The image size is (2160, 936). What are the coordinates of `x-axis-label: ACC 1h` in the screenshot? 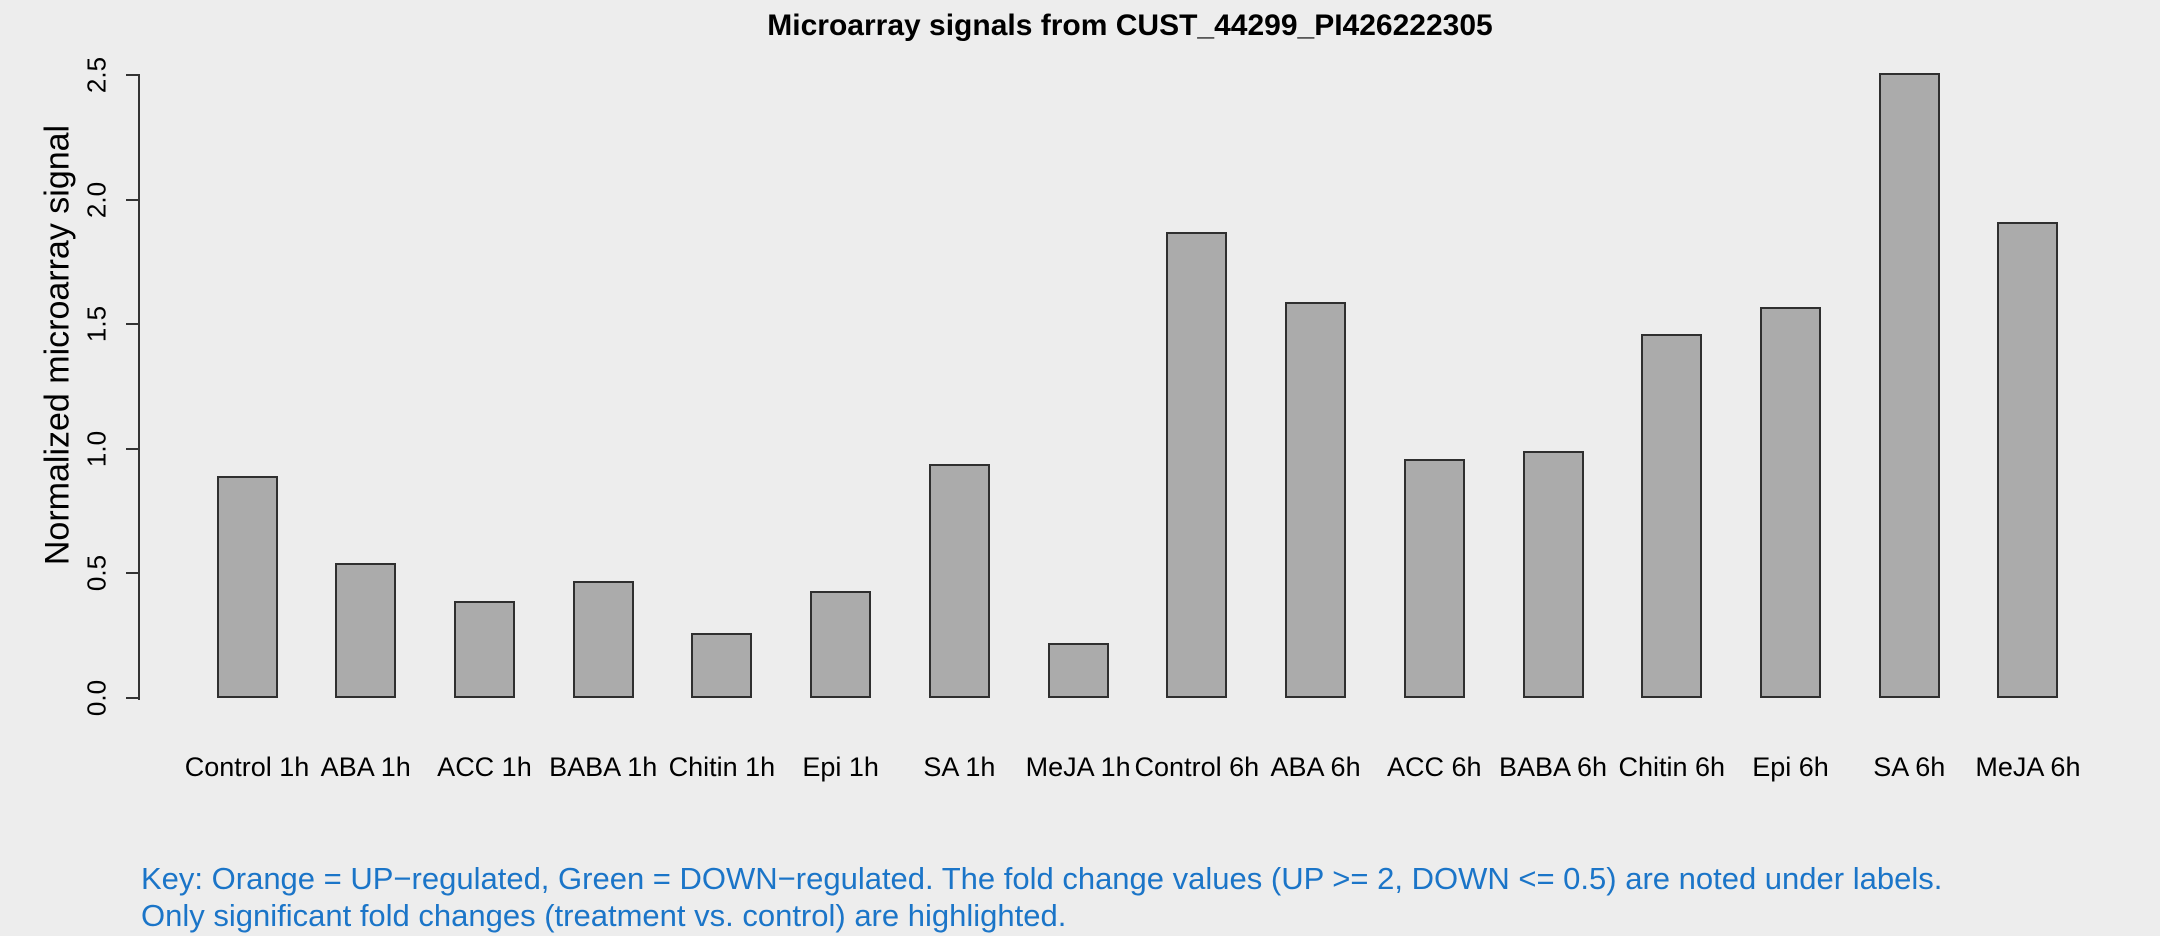 It's located at (484, 767).